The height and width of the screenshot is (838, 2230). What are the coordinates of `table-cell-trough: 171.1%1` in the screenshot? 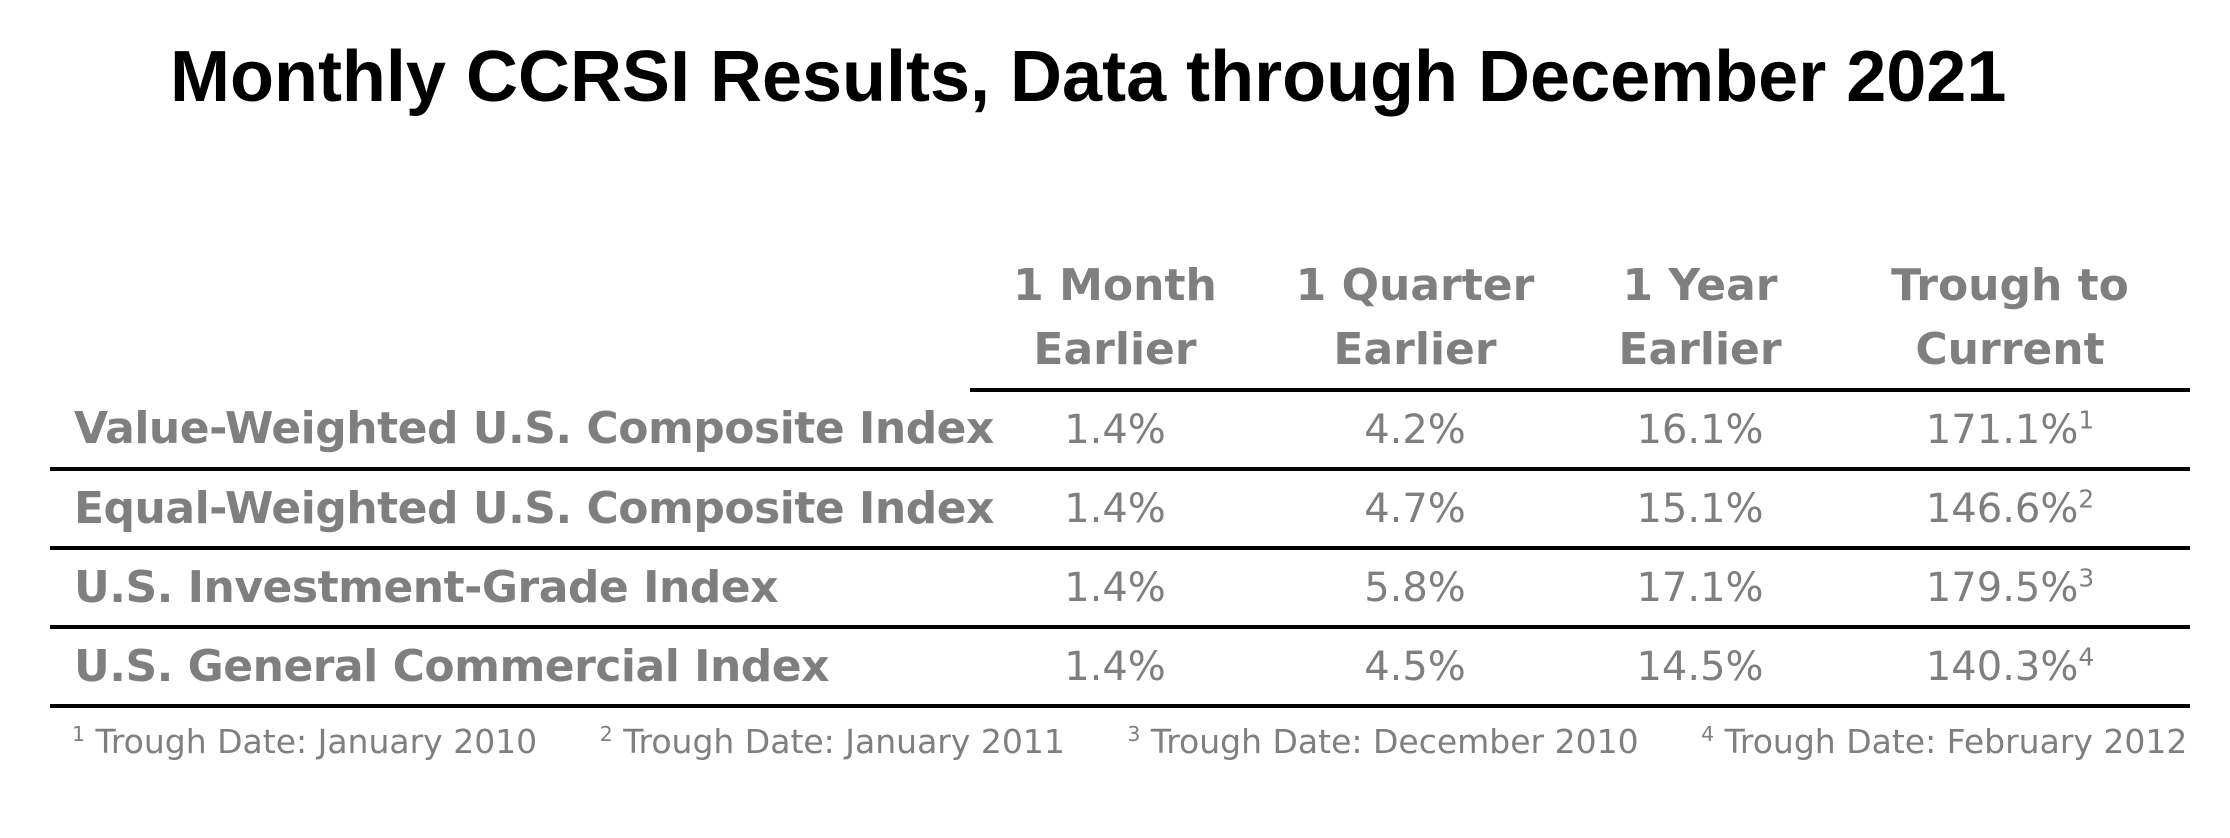 It's located at (2010, 430).